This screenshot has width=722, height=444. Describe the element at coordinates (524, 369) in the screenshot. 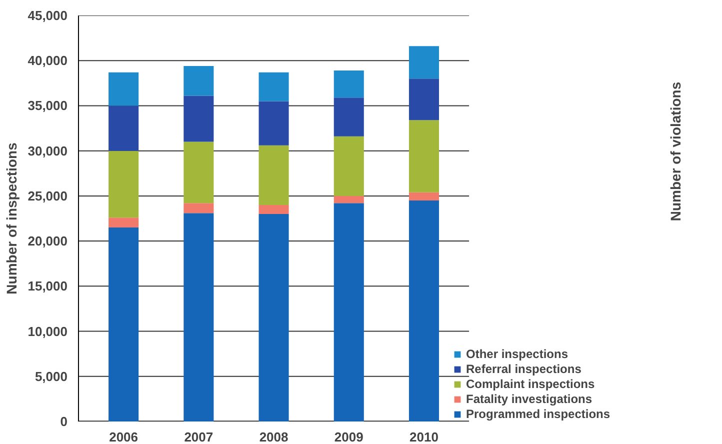

I see `legend-label: Referral inspections` at that location.